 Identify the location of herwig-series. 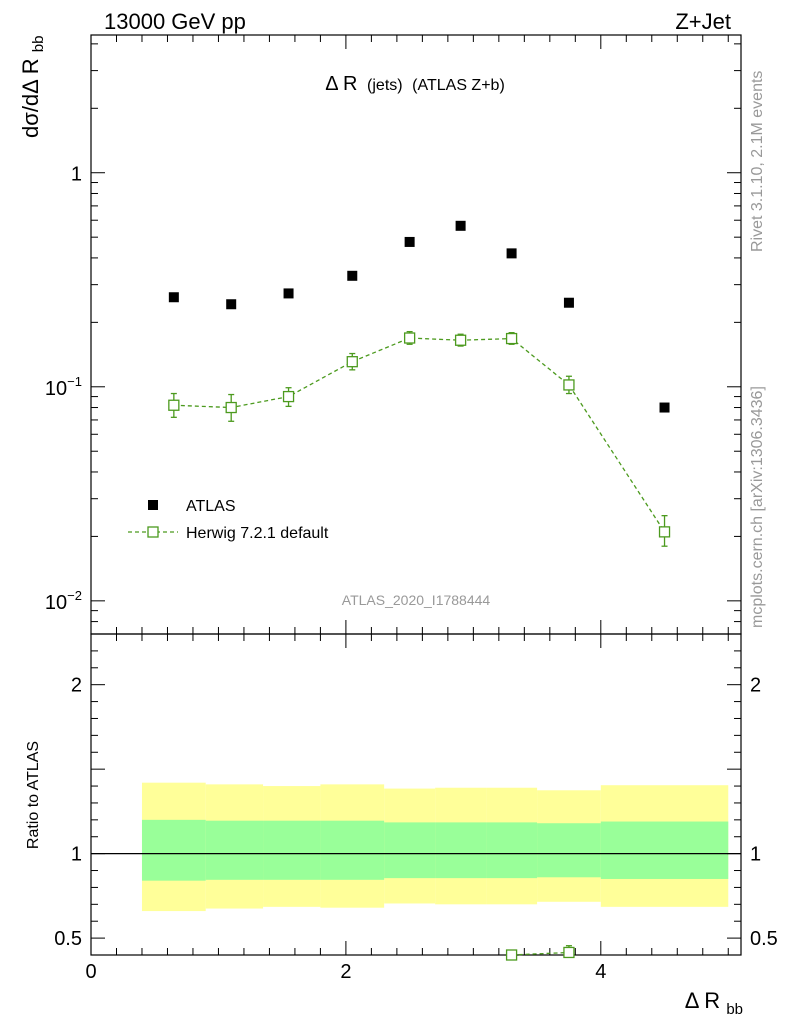
(419, 438).